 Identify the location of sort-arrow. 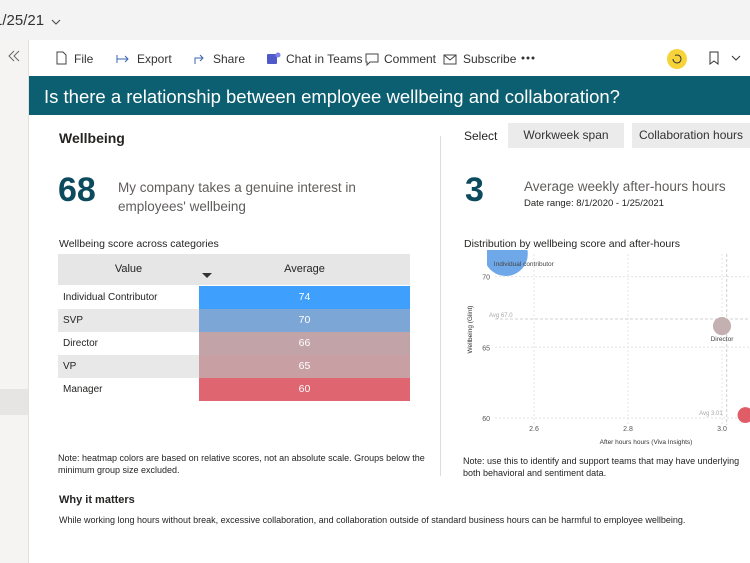
(207, 275).